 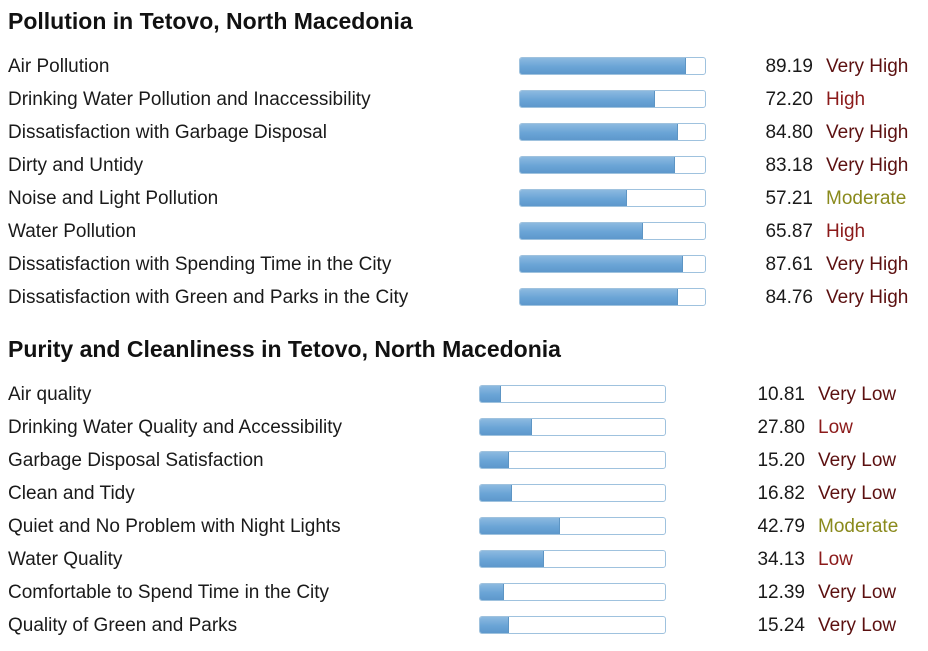 I want to click on row-label: Drinking Water Quality and Accessibility, so click(x=175, y=427).